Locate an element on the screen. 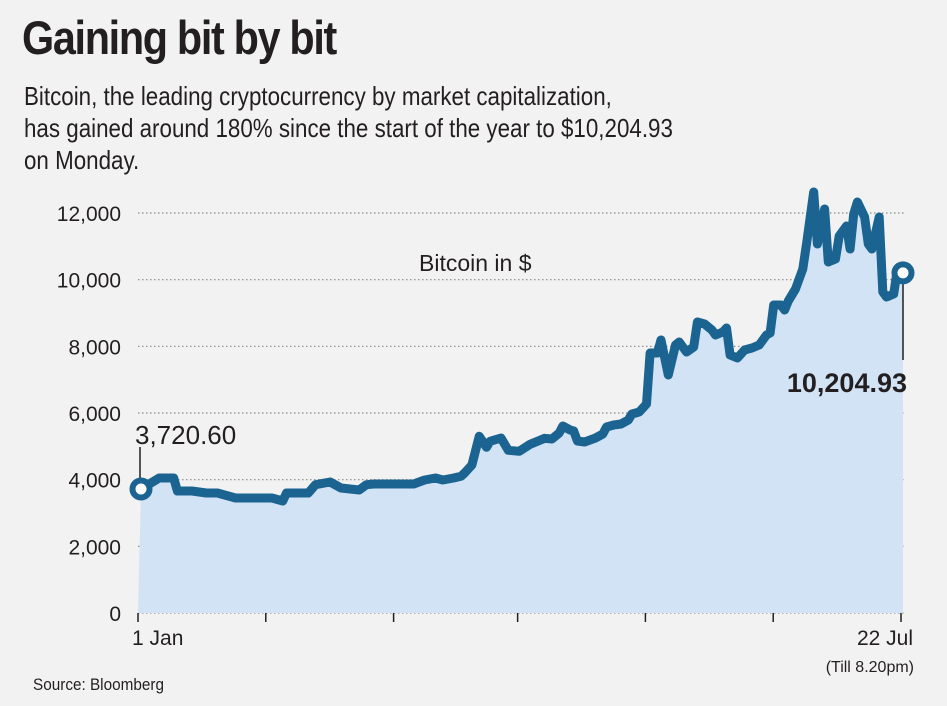 This screenshot has width=947, height=706. subtitle-line: on Monday. is located at coordinates (82, 160).